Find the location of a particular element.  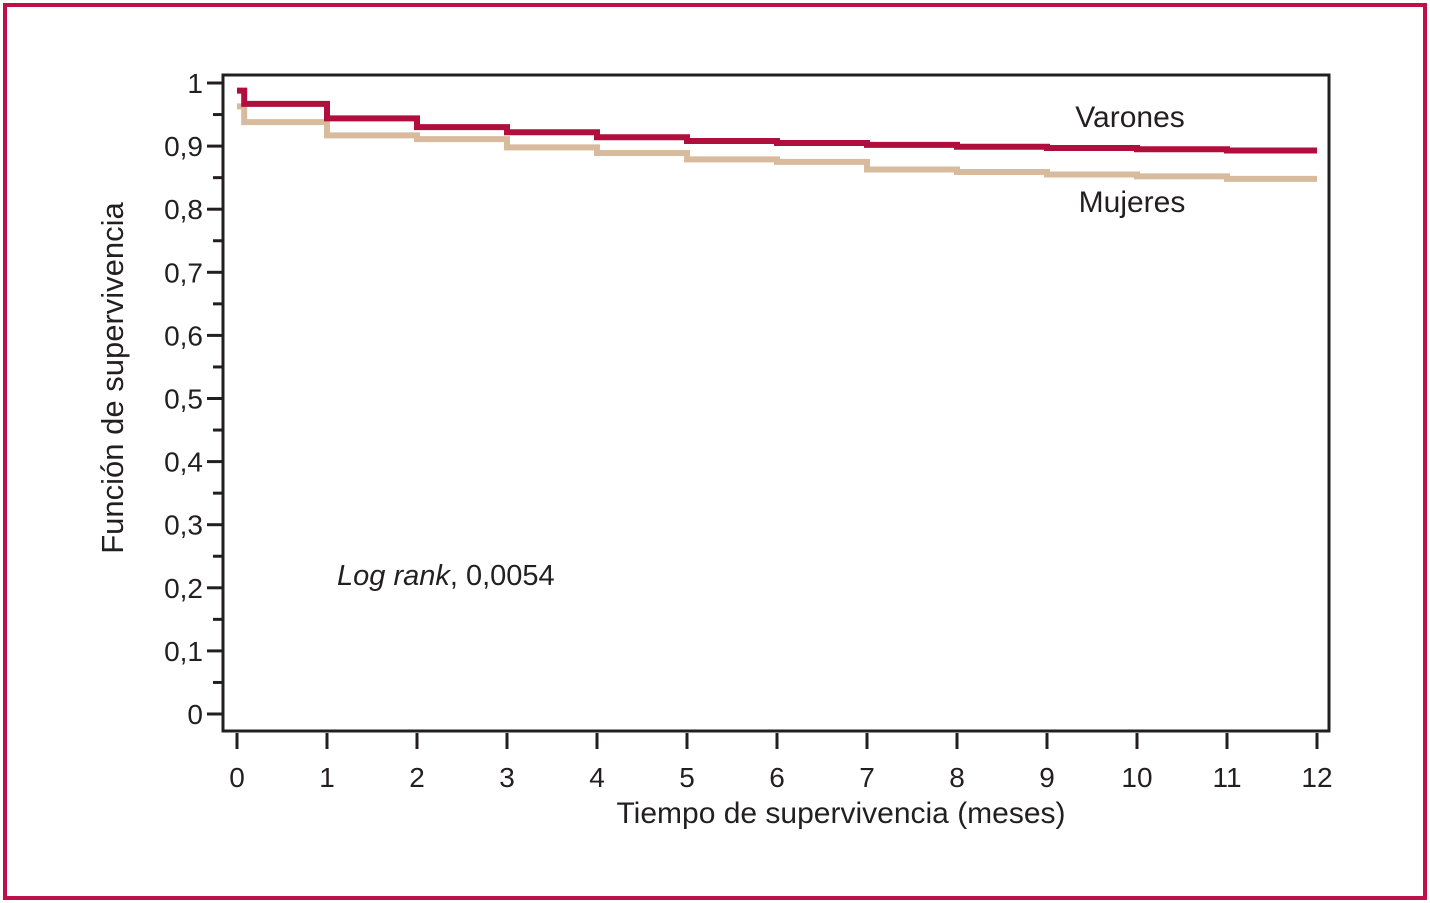

x-axis-ticks is located at coordinates (777, 741).